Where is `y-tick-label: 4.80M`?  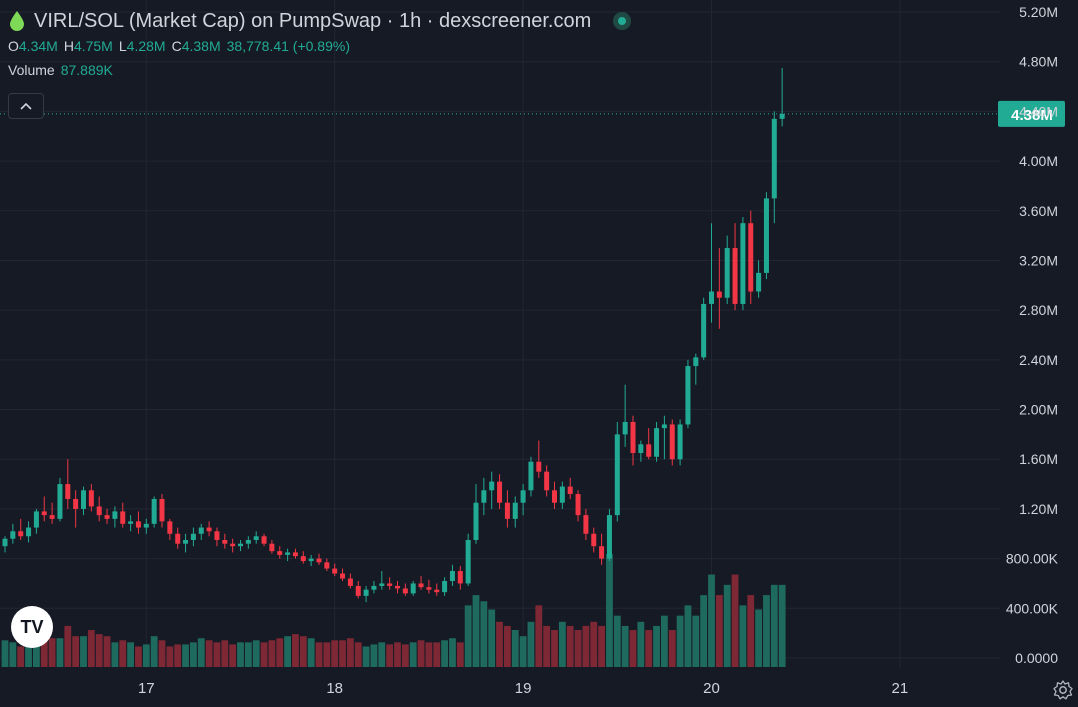 y-tick-label: 4.80M is located at coordinates (1038, 62).